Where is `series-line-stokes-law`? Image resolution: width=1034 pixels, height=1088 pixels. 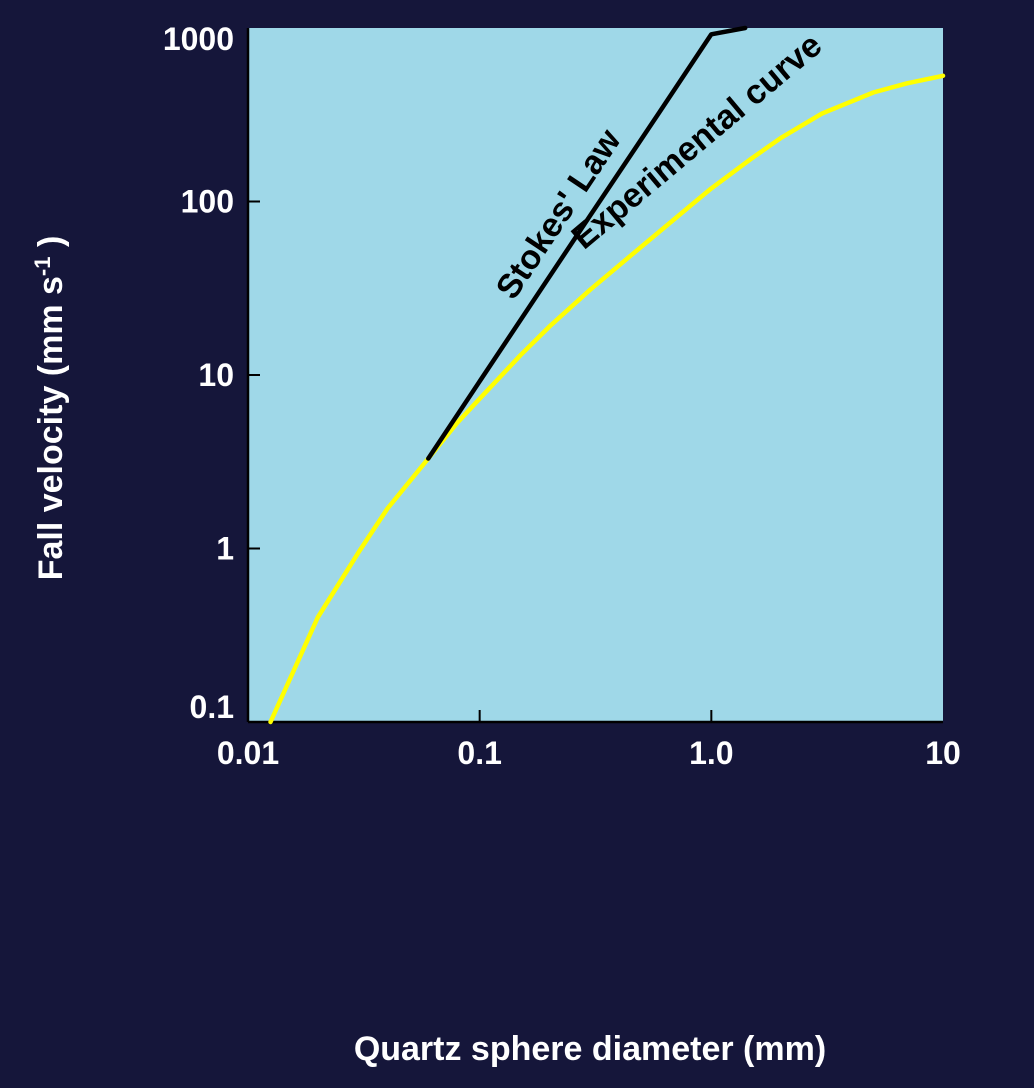 series-line-stokes-law is located at coordinates (587, 243).